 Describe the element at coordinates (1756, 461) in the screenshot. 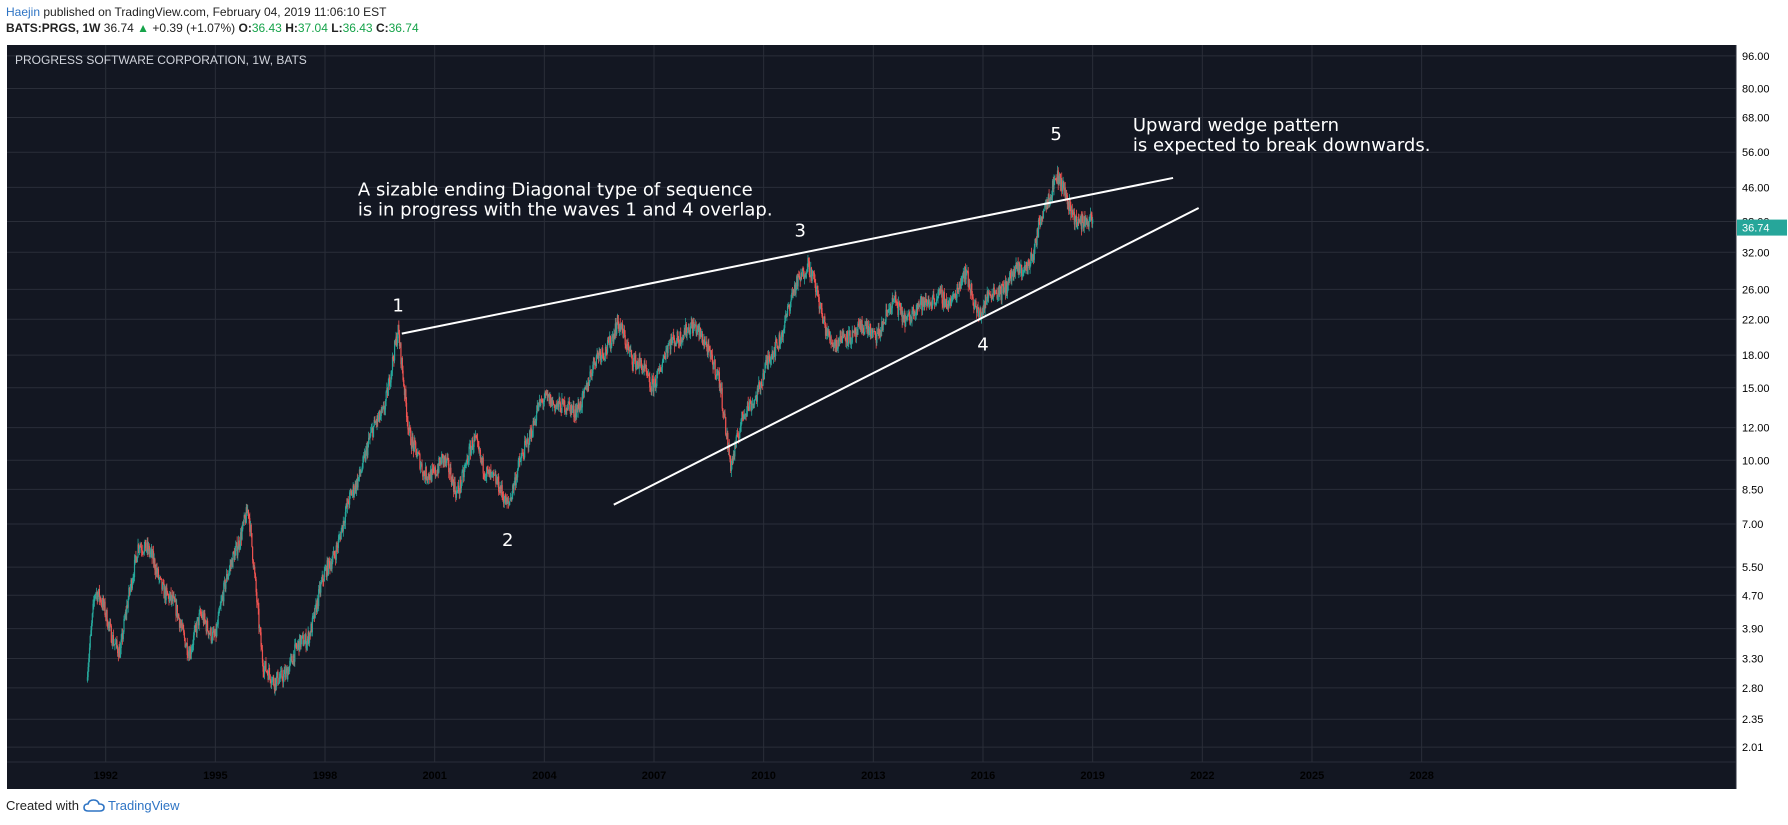

I see `y-tick-label: 10.00` at that location.